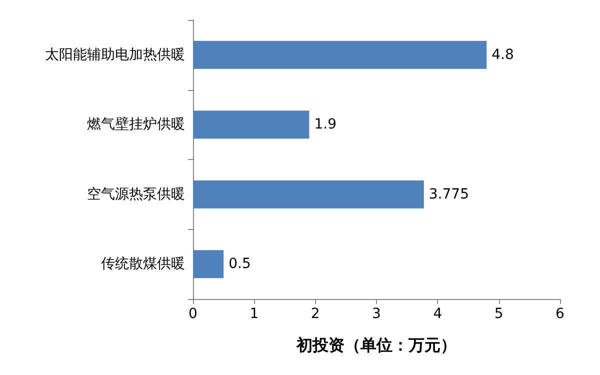  What do you see at coordinates (136, 124) in the screenshot?
I see `y-tick-label: 燃气壁挂炉供暖` at bounding box center [136, 124].